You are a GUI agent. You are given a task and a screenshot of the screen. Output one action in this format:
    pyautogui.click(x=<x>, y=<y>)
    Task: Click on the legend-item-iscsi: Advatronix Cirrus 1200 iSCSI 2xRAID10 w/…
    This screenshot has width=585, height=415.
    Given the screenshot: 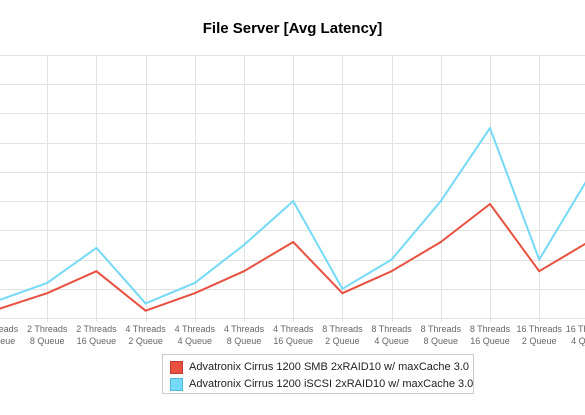 What is the action you would take?
    pyautogui.click(x=321, y=384)
    